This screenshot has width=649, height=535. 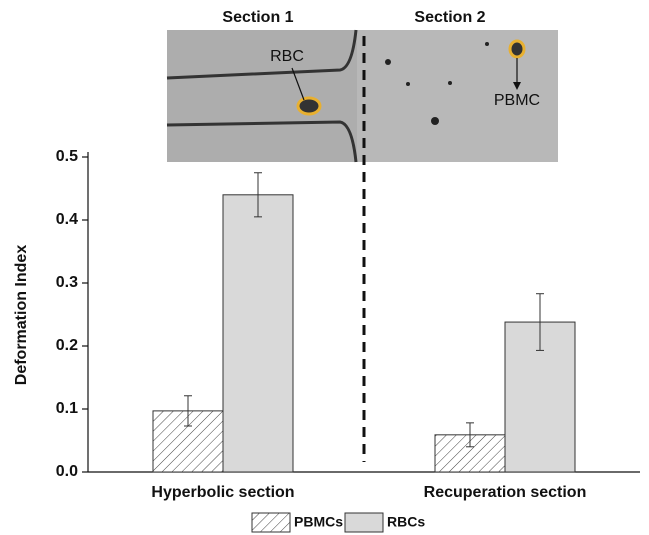 What do you see at coordinates (67, 345) in the screenshot?
I see `y-tick-label: 0.2` at bounding box center [67, 345].